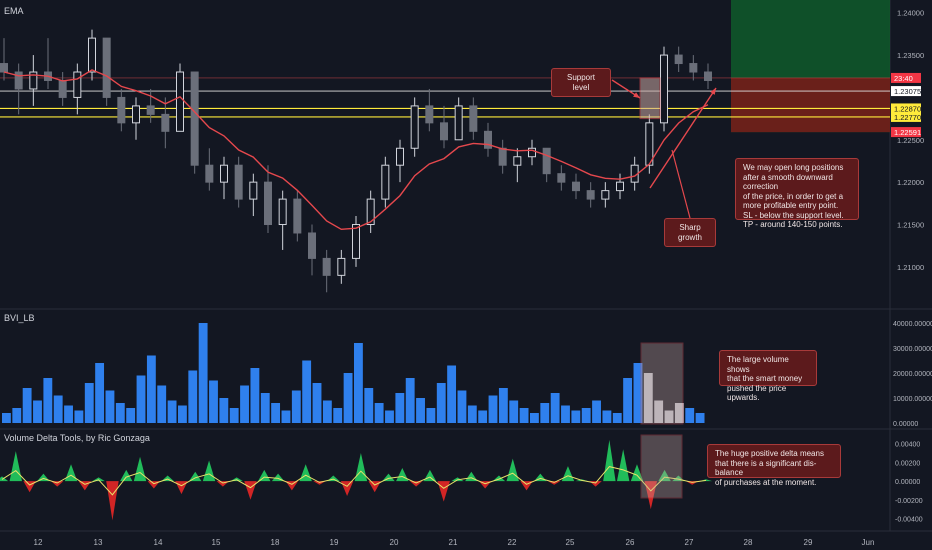  Describe the element at coordinates (713, 91) in the screenshot. I see `growth-arrow-head` at that location.